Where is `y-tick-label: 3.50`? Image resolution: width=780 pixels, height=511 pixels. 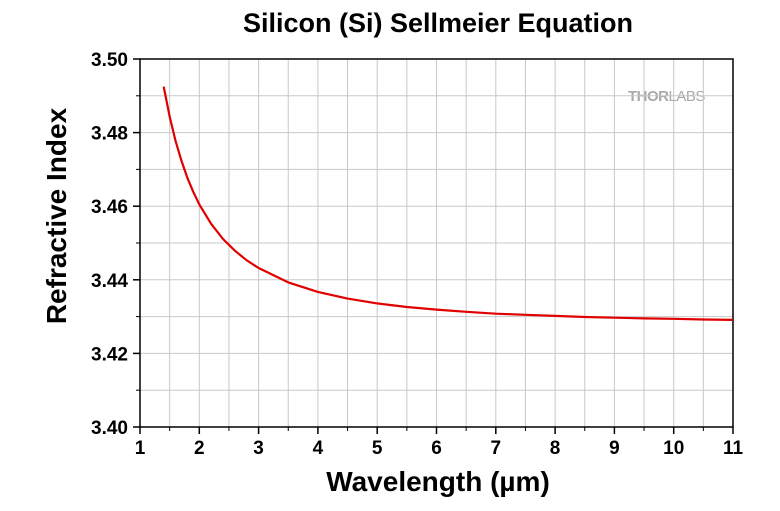
y-tick-label: 3.50 is located at coordinates (109, 60).